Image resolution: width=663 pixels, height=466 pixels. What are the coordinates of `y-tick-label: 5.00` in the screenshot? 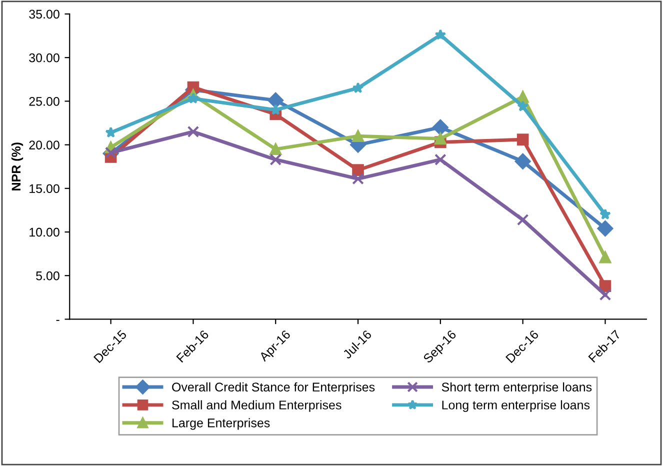 It's located at (48, 275).